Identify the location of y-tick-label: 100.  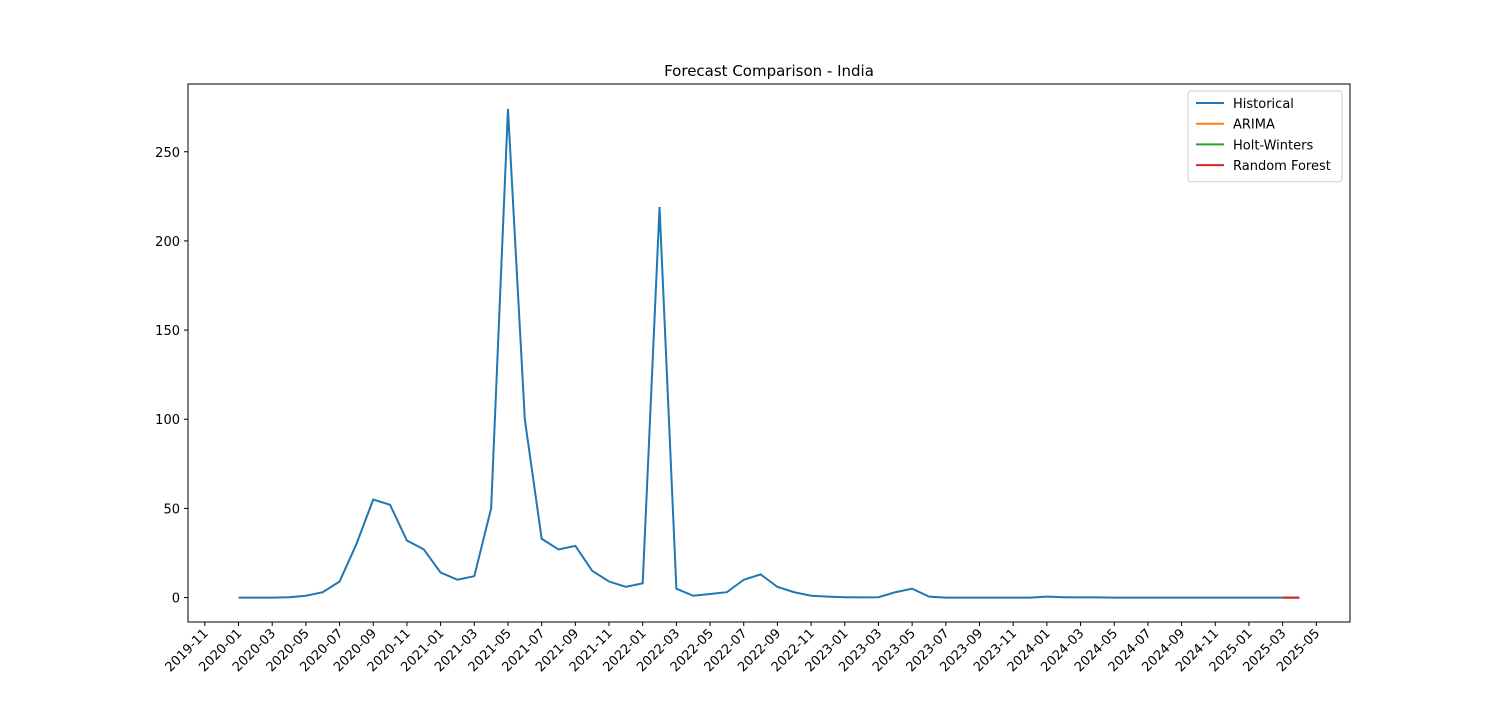
(167, 420).